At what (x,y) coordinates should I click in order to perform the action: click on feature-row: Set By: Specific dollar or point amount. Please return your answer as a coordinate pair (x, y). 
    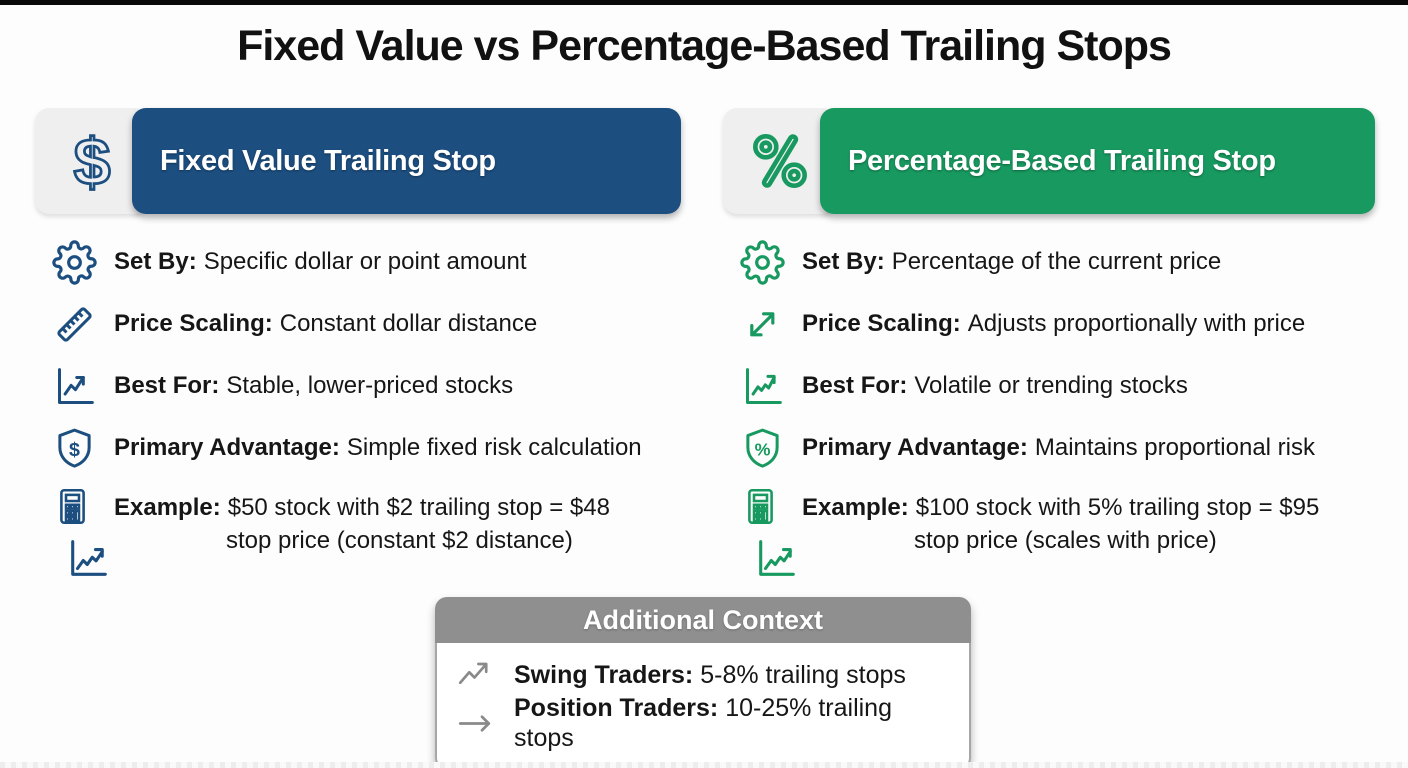
    Looking at the image, I should click on (375, 262).